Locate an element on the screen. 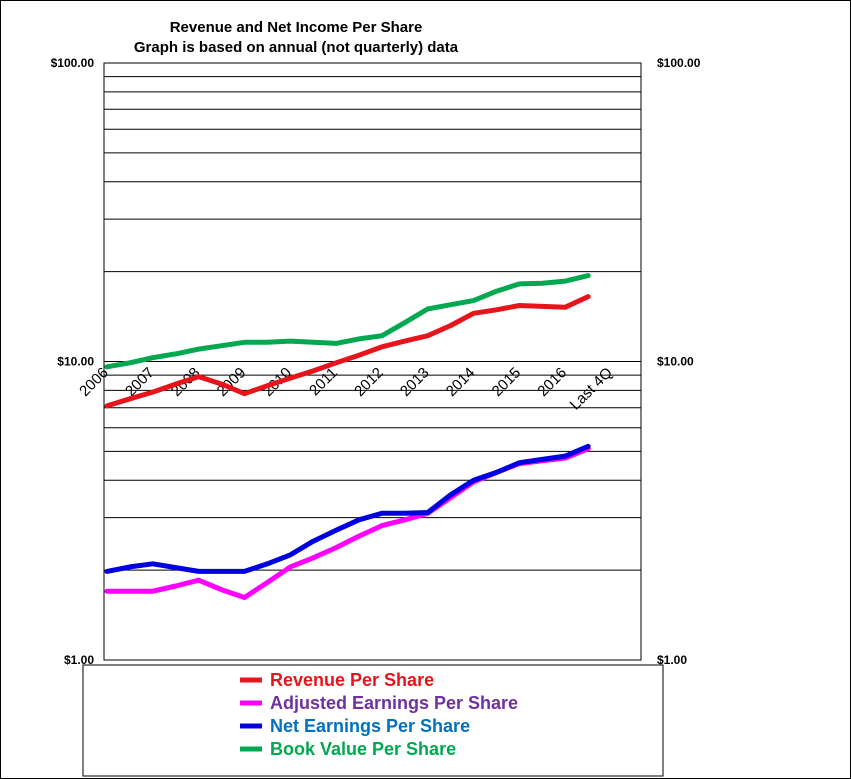 The width and height of the screenshot is (851, 779). x-tick-label: 2006 is located at coordinates (94, 382).